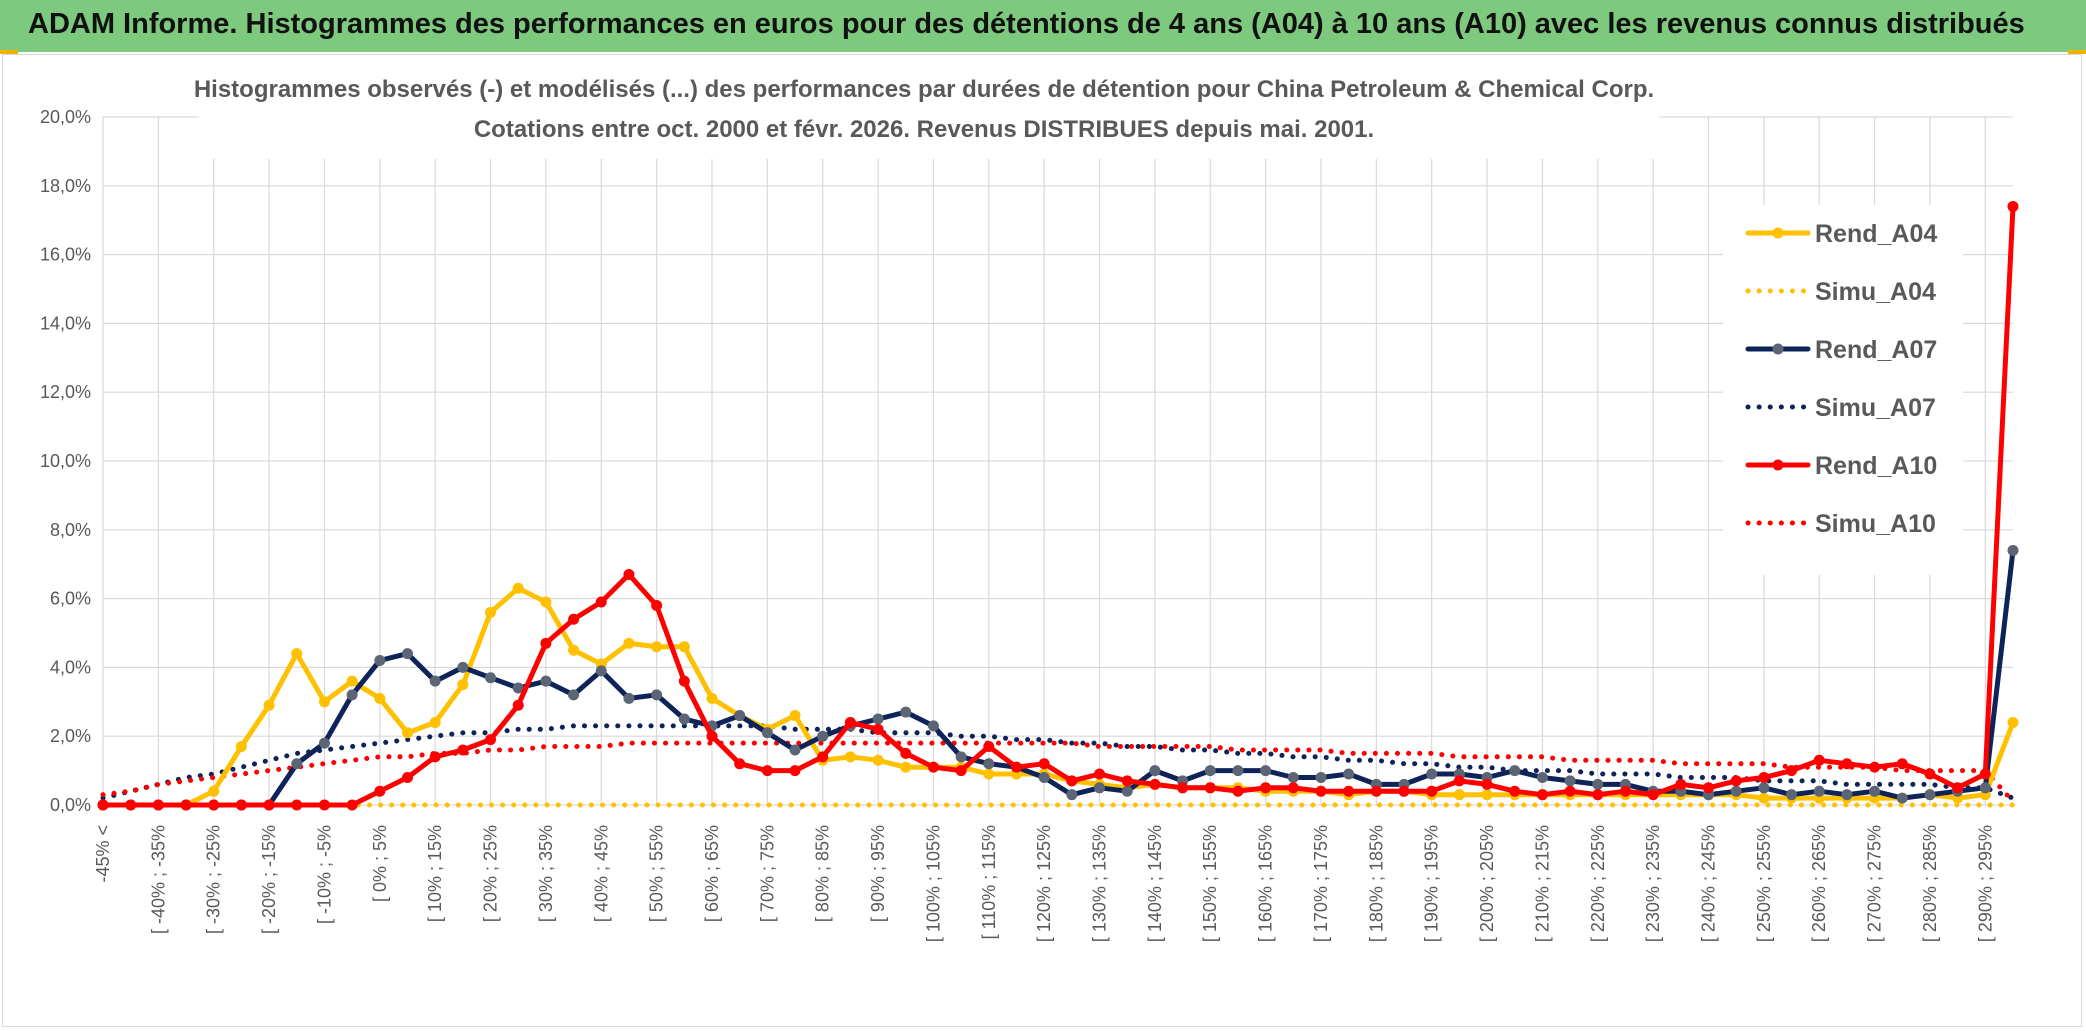  What do you see at coordinates (65, 461) in the screenshot?
I see `y-tick-label: 10,0%` at bounding box center [65, 461].